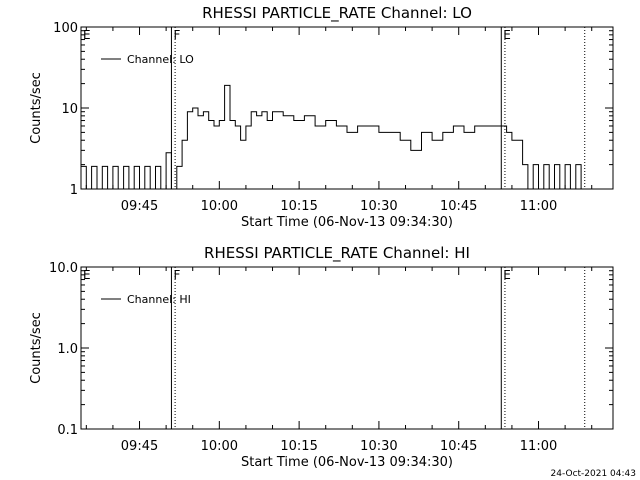  What do you see at coordinates (538, 206) in the screenshot?
I see `panel-1-x-tick-label-5: 11:00` at bounding box center [538, 206].